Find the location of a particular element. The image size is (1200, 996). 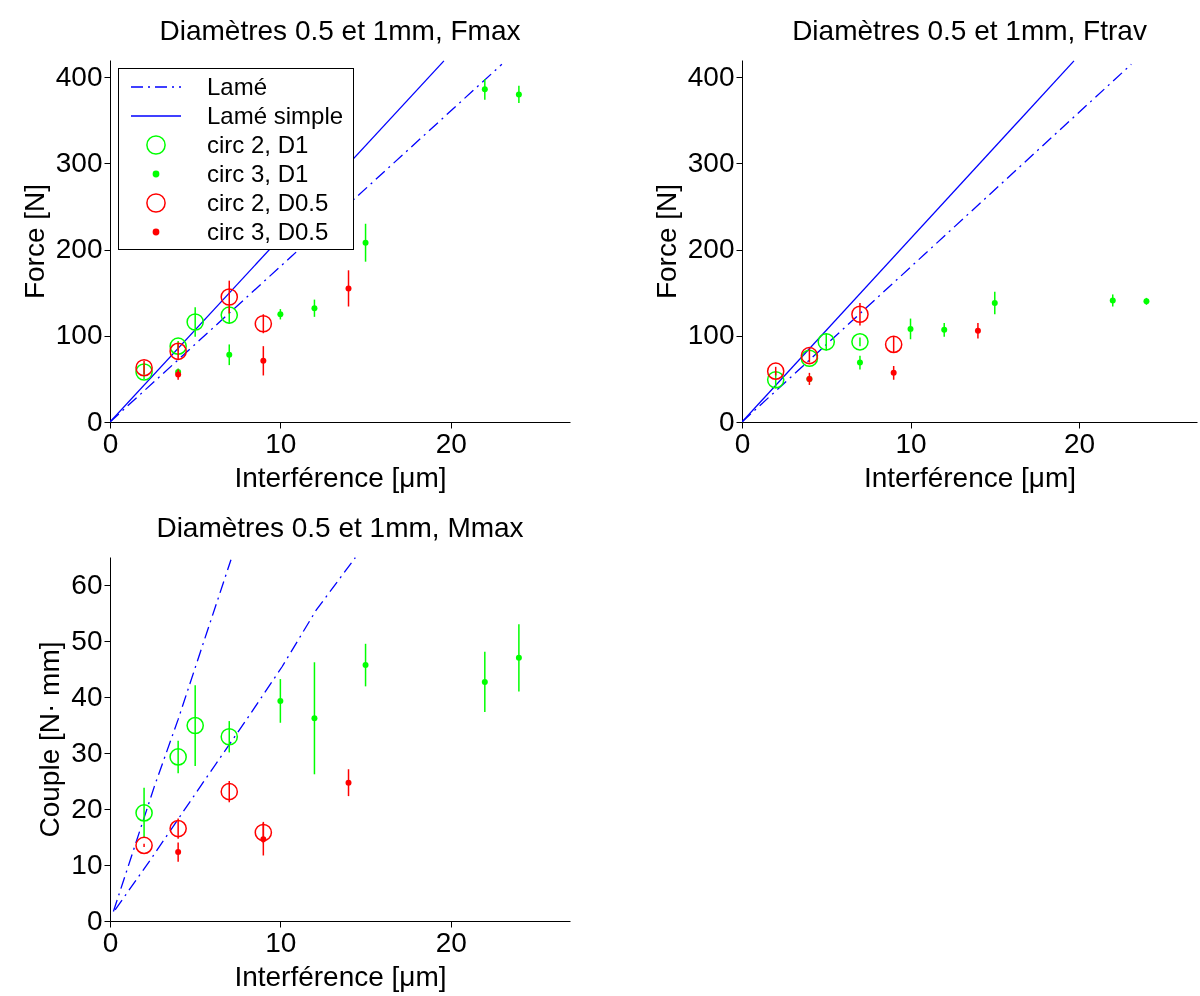

legend-label: Lamé is located at coordinates (237, 86).